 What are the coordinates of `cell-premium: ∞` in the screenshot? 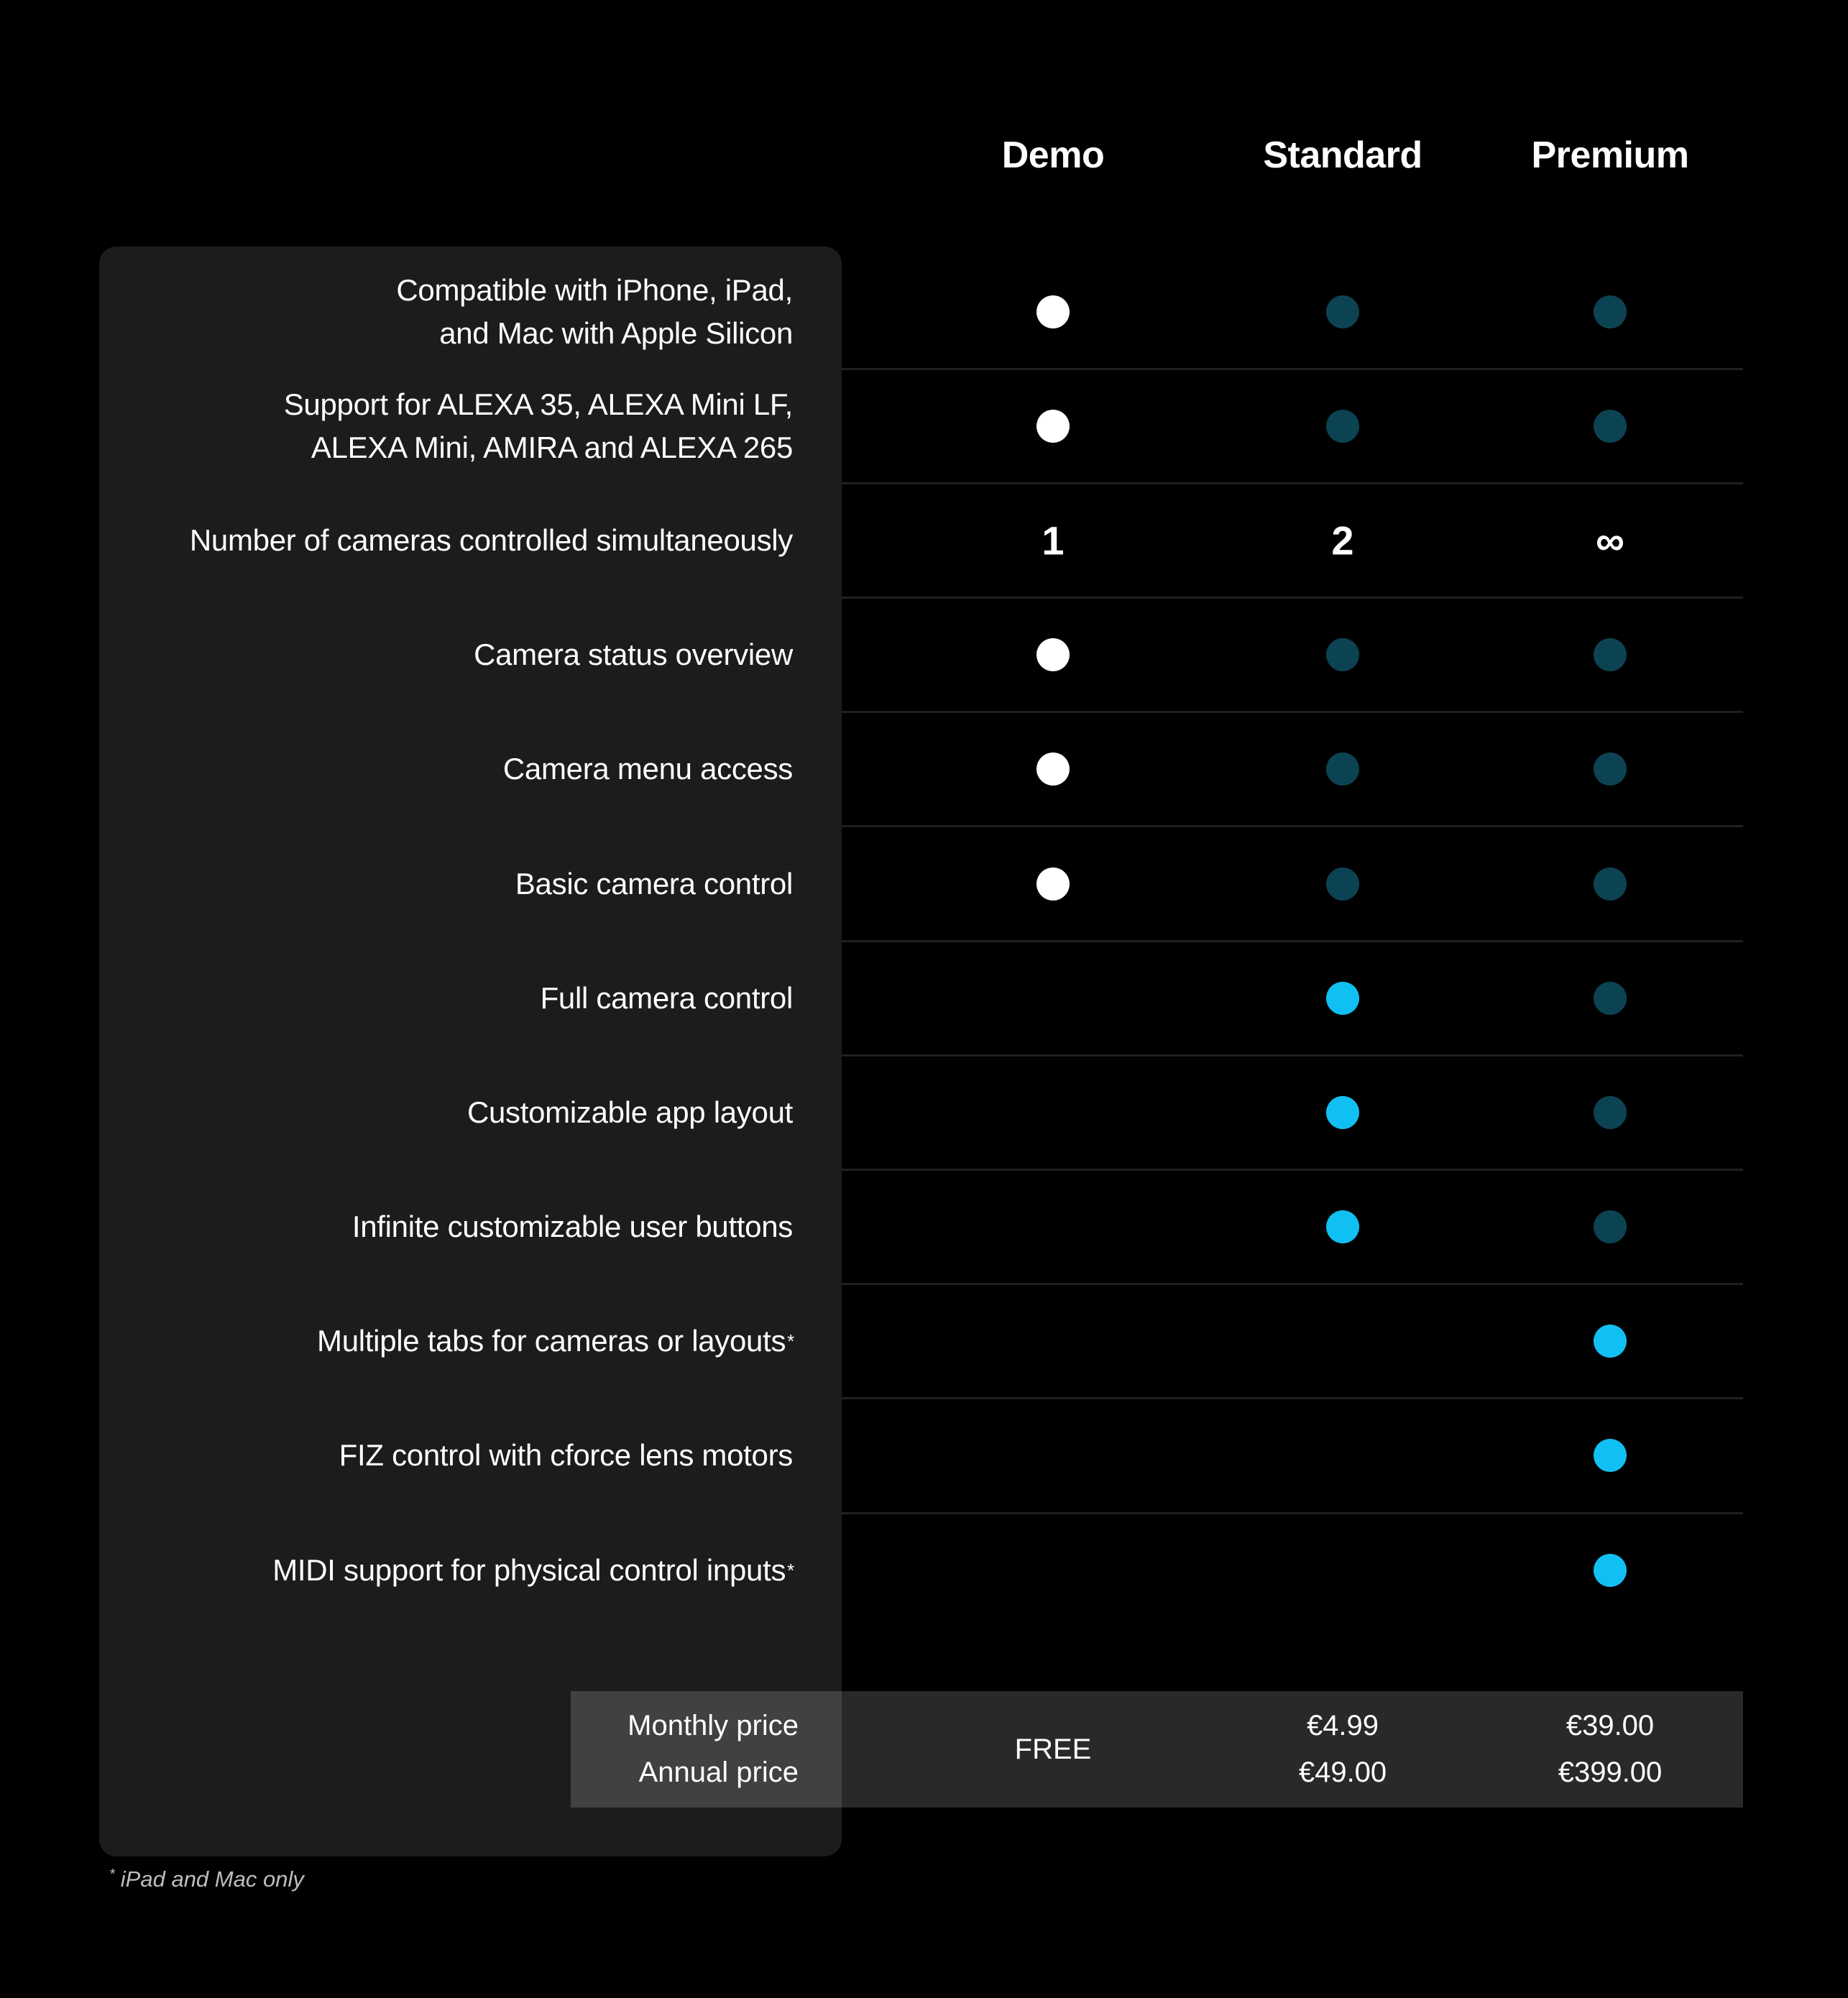 It's located at (1610, 540).